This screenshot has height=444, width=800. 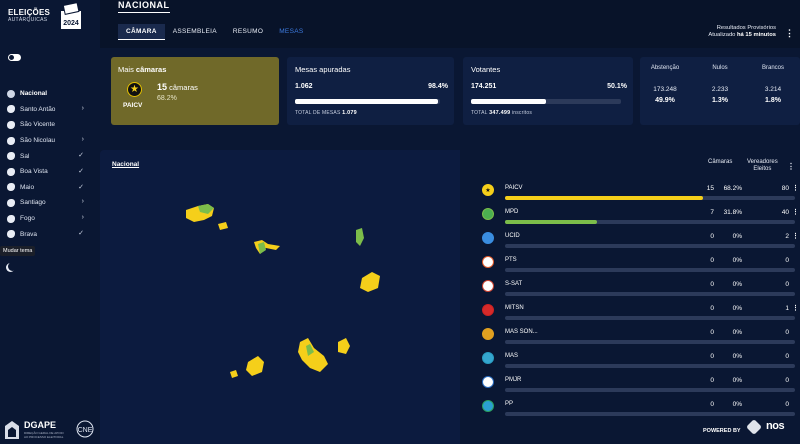 What do you see at coordinates (787, 236) in the screenshot?
I see `party-vereadores: 2` at bounding box center [787, 236].